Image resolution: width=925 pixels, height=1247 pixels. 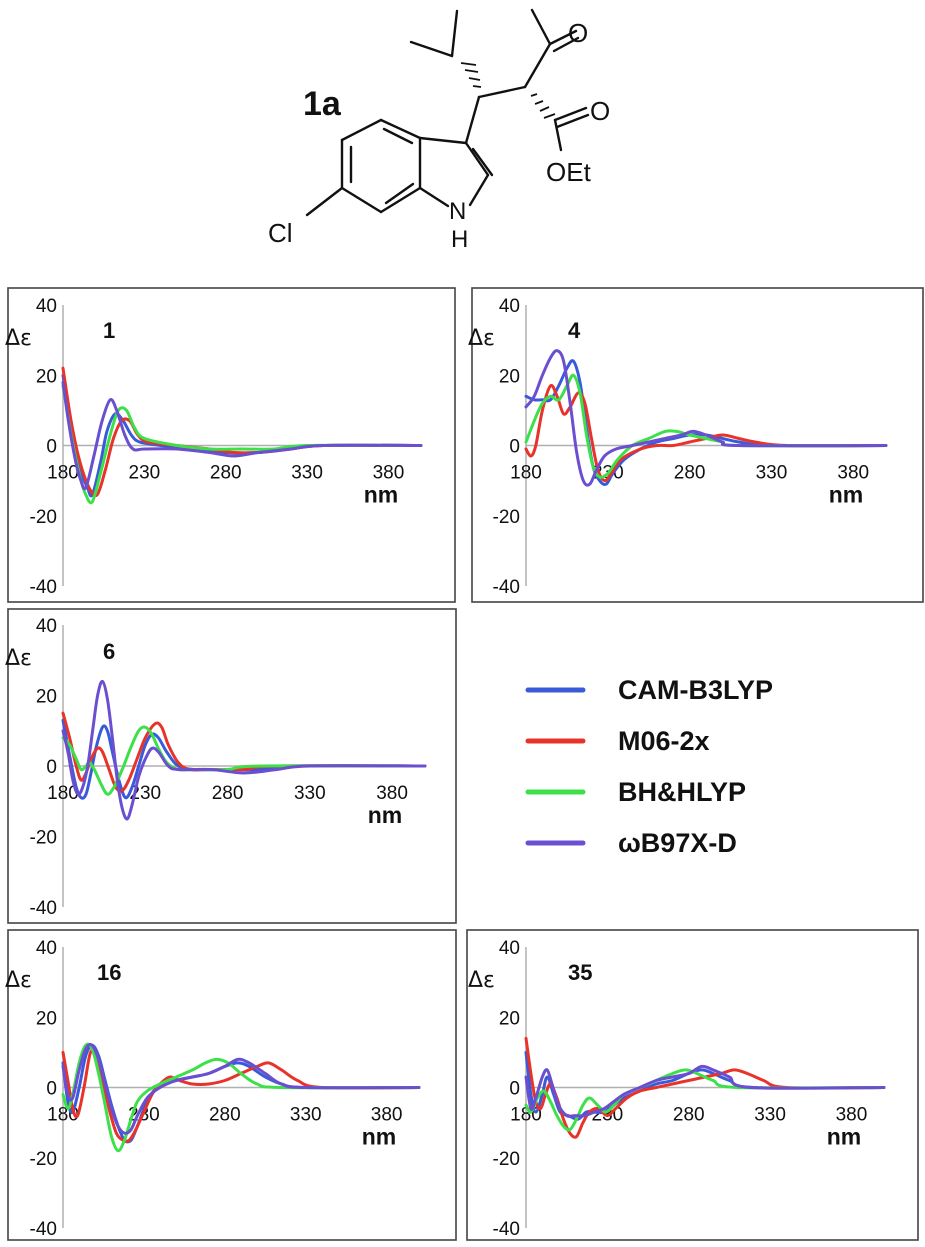 I want to click on conformer-label: 16, so click(x=109, y=972).